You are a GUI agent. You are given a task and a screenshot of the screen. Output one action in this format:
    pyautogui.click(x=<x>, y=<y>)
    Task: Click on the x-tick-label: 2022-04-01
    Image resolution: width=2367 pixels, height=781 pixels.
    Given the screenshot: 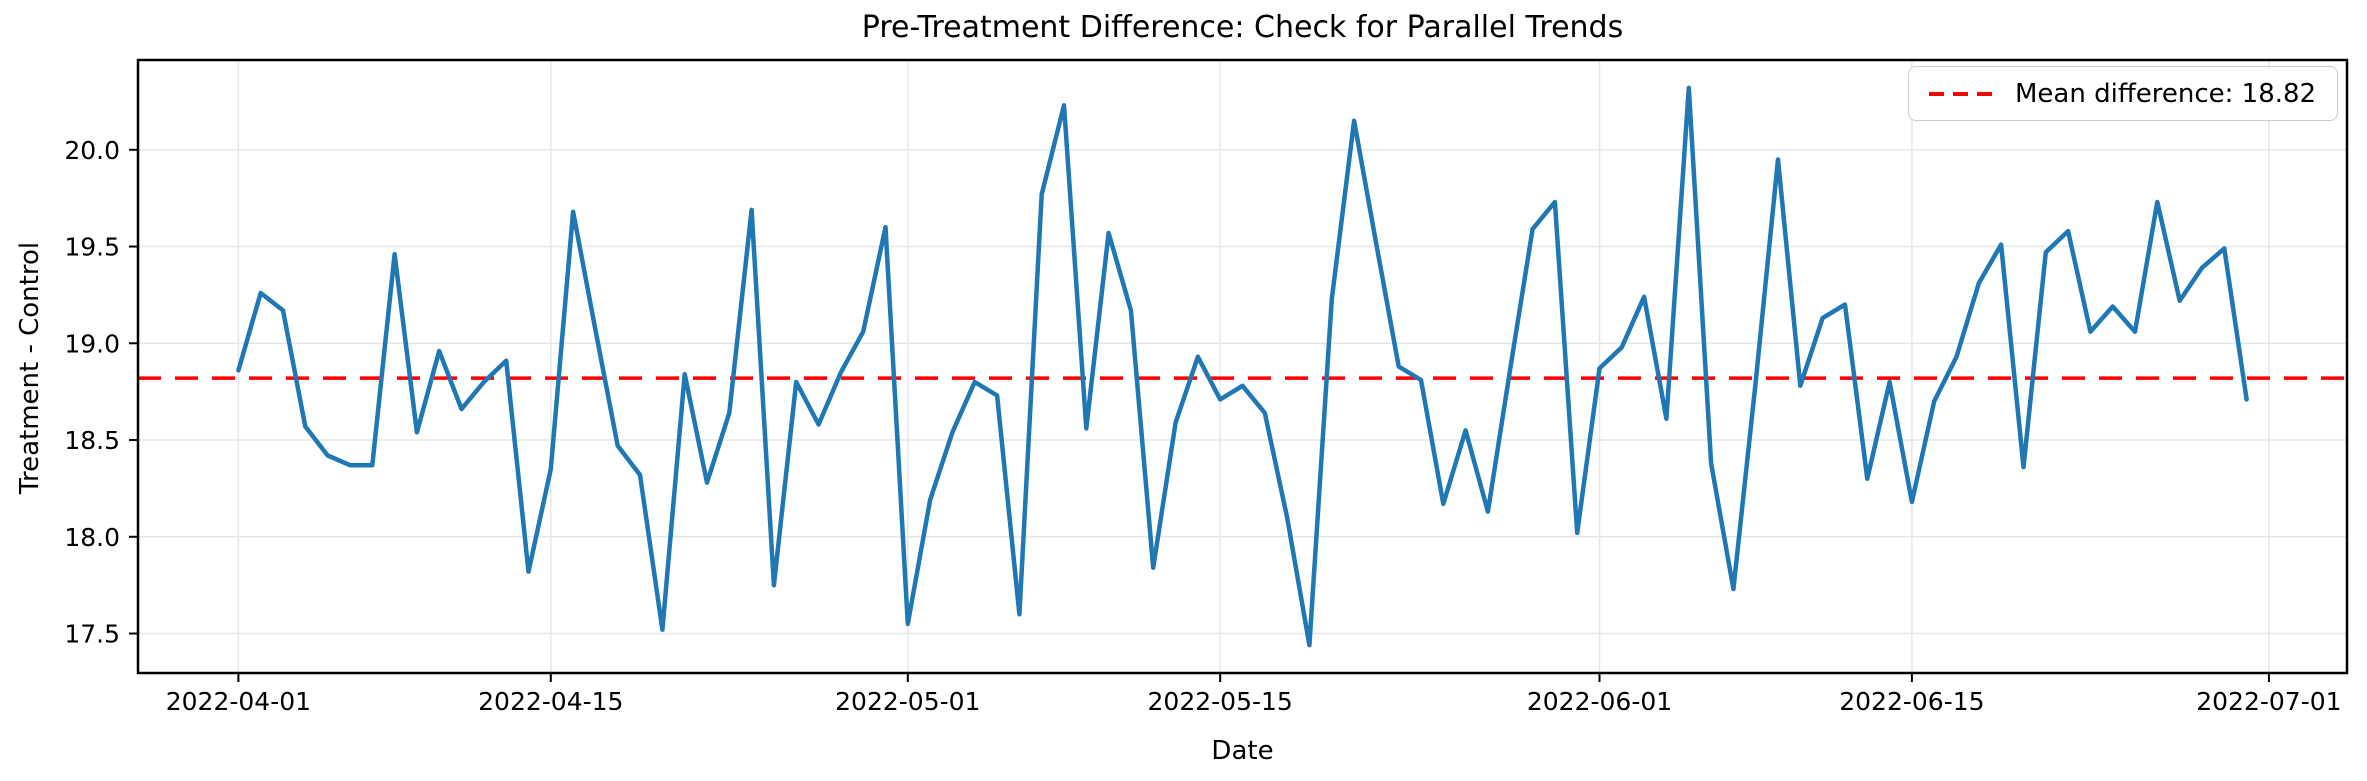 What is the action you would take?
    pyautogui.click(x=238, y=701)
    